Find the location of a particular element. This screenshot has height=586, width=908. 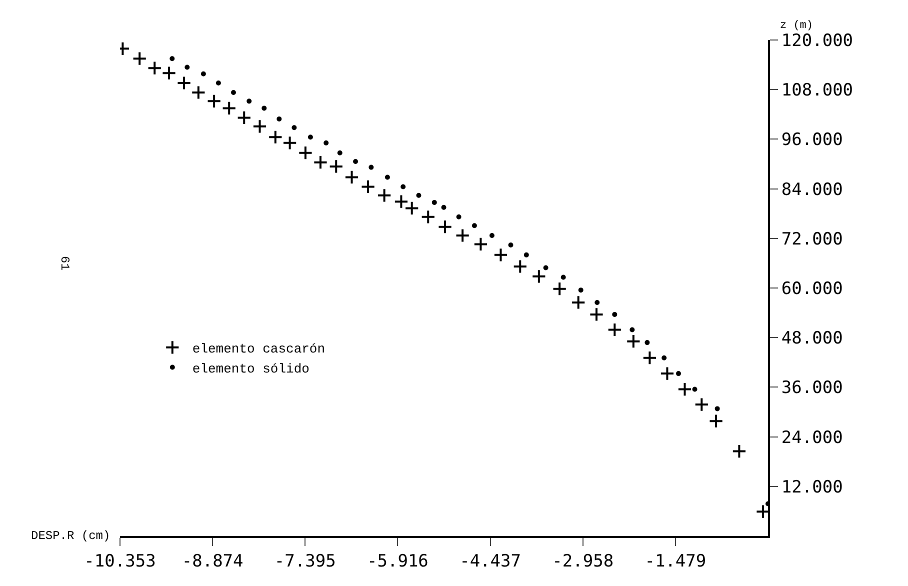

x-tick-label: -2.958 is located at coordinates (583, 561).